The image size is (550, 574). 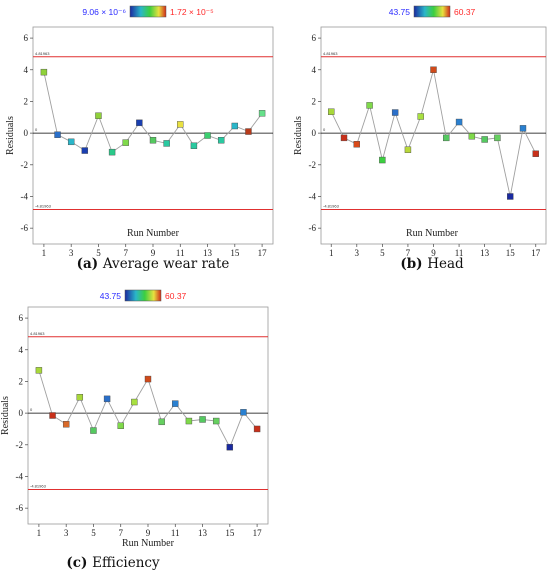 What do you see at coordinates (413, 264) in the screenshot?
I see `caption-letter: (b)` at bounding box center [413, 264].